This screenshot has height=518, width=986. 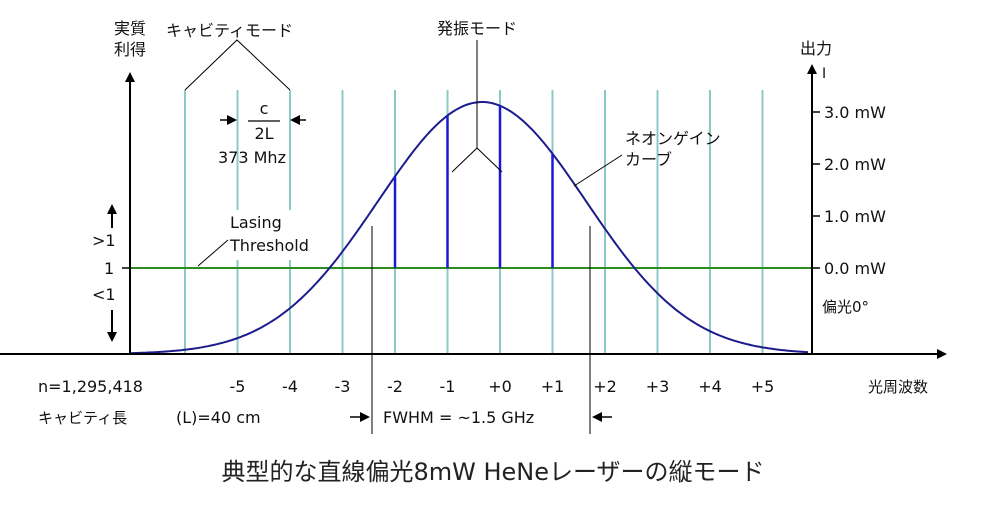 I want to click on neon-gain-leader, so click(x=598, y=170).